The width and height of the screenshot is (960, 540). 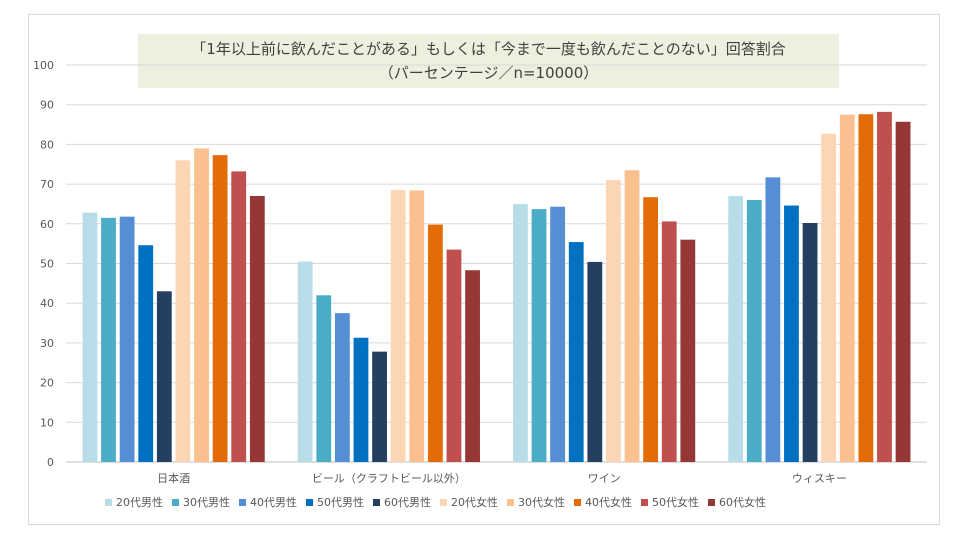 I want to click on legend-label: 20代女性, so click(x=474, y=502).